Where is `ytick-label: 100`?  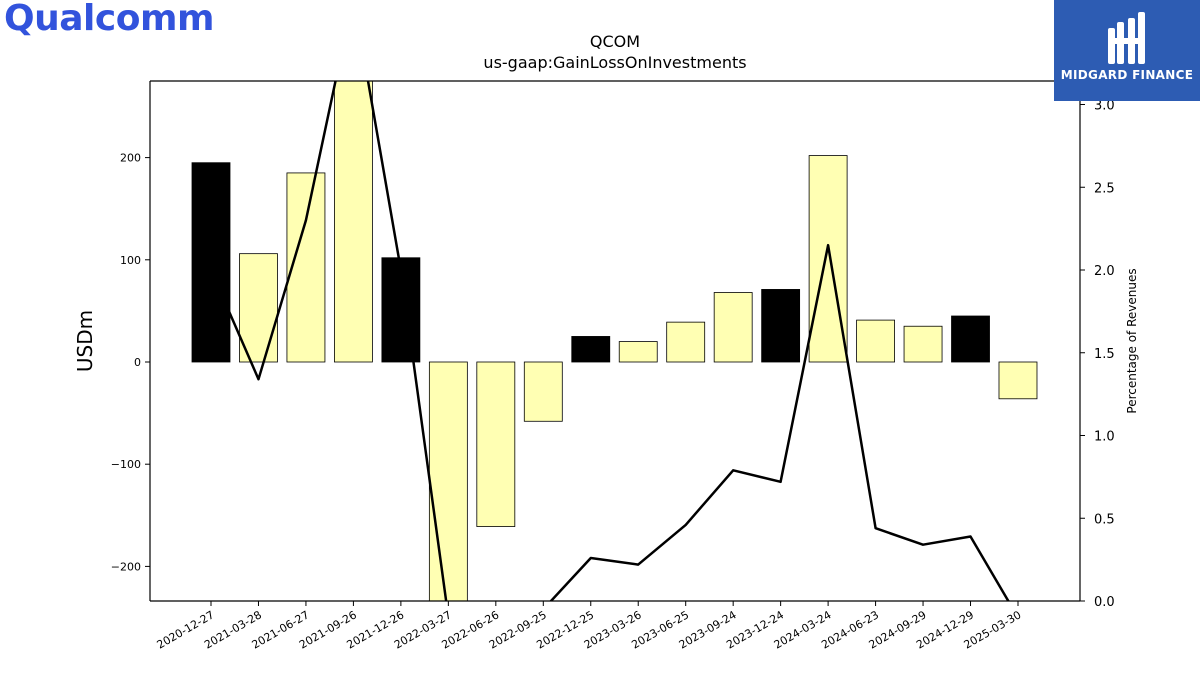 ytick-label: 100 is located at coordinates (130, 260).